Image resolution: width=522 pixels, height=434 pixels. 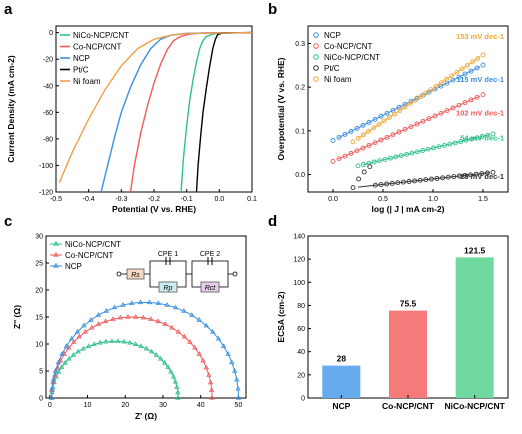 What do you see at coordinates (483, 199) in the screenshot?
I see `panel-b-xtick-label: 1.5` at bounding box center [483, 199].